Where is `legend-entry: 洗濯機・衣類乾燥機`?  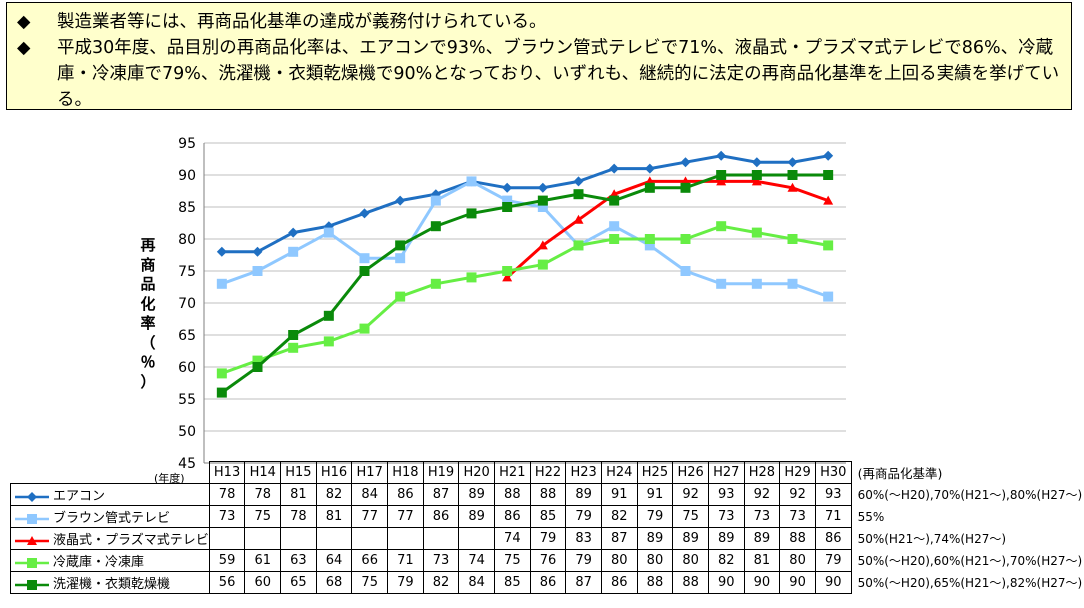
legend-entry: 洗濯機・衣類乾燥機 is located at coordinates (110, 582).